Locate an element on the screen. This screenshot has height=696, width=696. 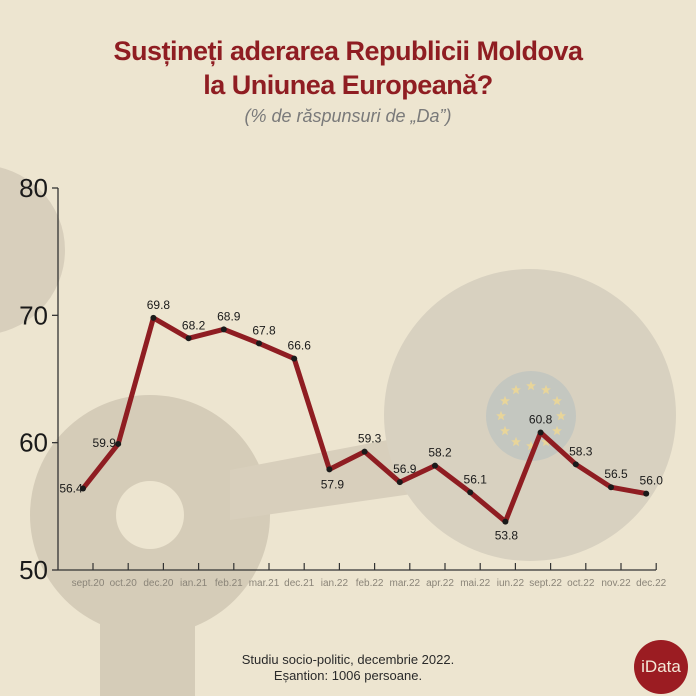
data-label: 56.5 is located at coordinates (616, 474).